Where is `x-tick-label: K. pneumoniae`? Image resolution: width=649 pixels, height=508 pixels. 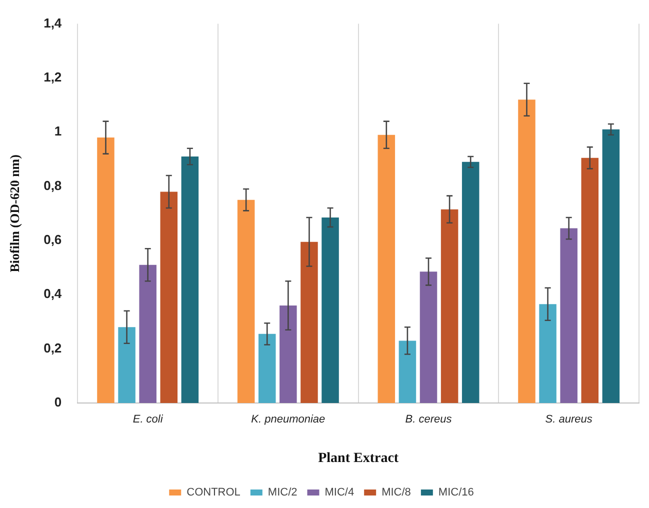
x-tick-label: K. pneumoniae is located at coordinates (288, 420).